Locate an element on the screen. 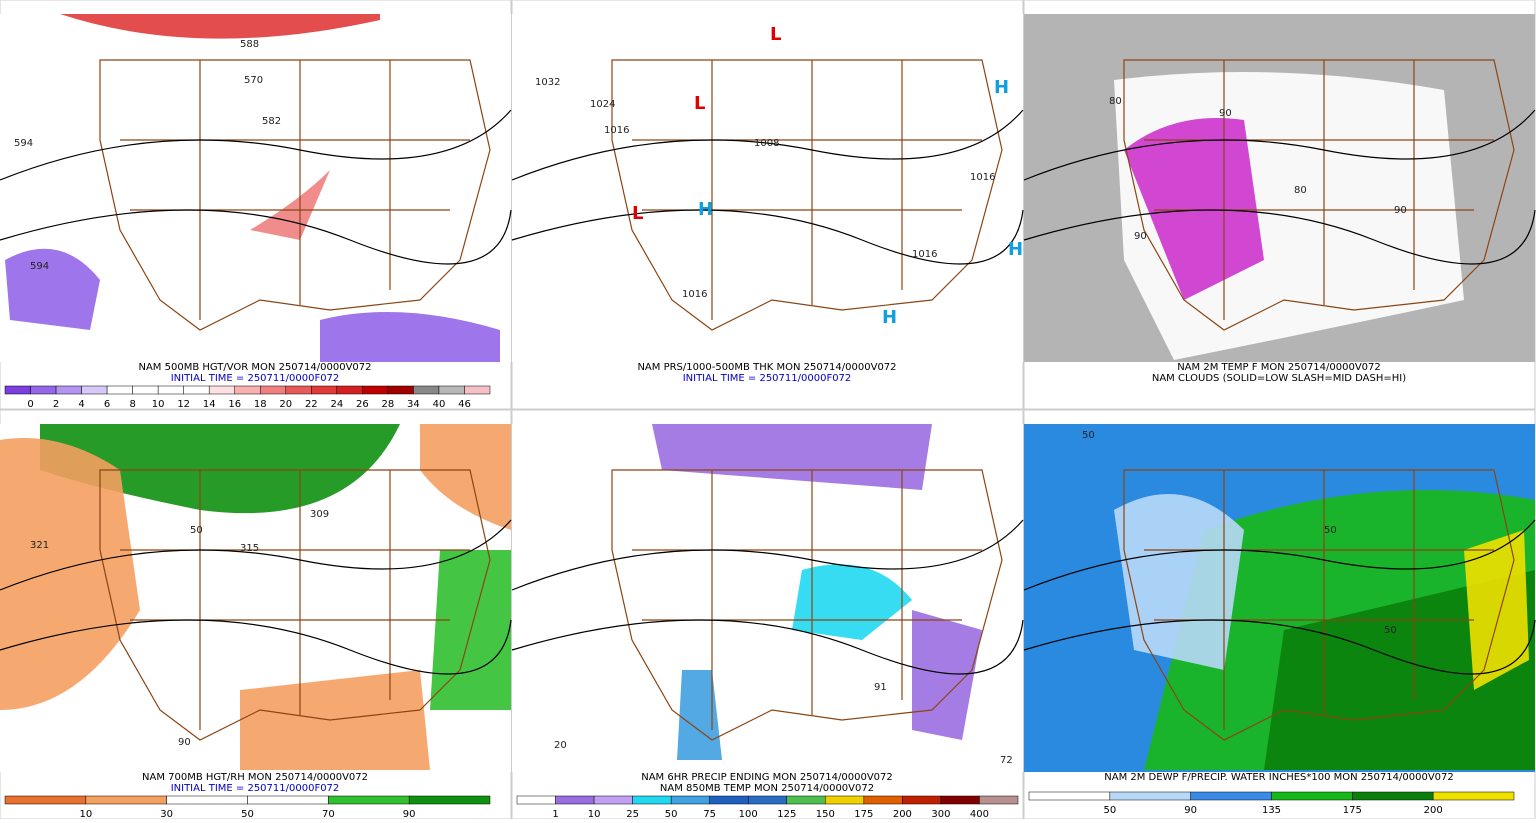 The height and width of the screenshot is (823, 1536). colorbar-label: 25 is located at coordinates (632, 814).